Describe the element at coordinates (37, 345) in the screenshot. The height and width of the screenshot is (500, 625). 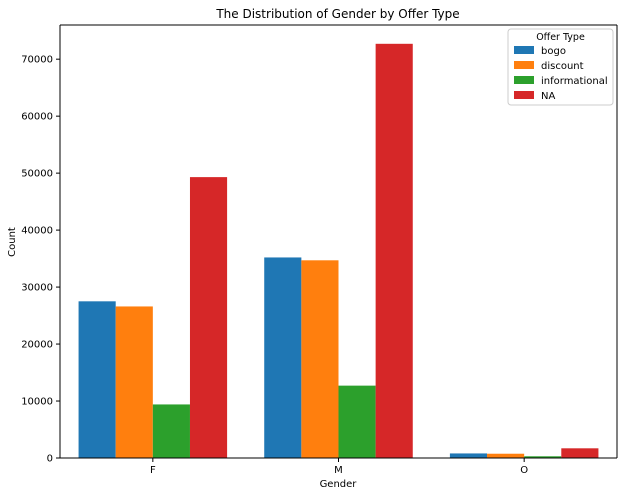
I see `y-tick-label: 20000` at that location.